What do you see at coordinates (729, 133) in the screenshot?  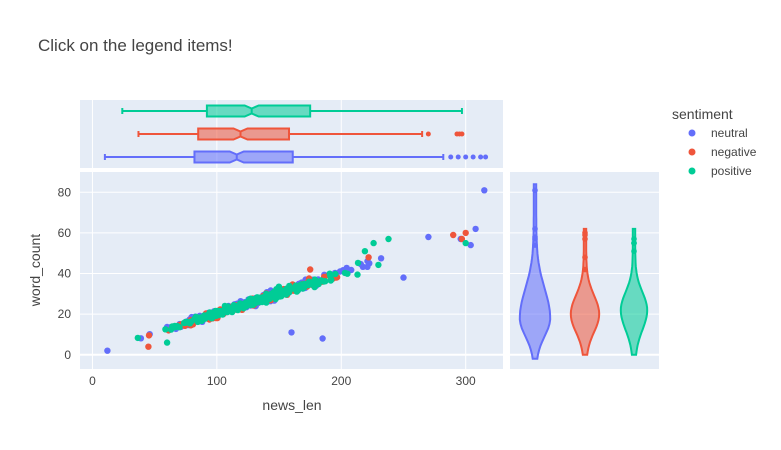 I see `legend-label-neutral: neutral` at bounding box center [729, 133].